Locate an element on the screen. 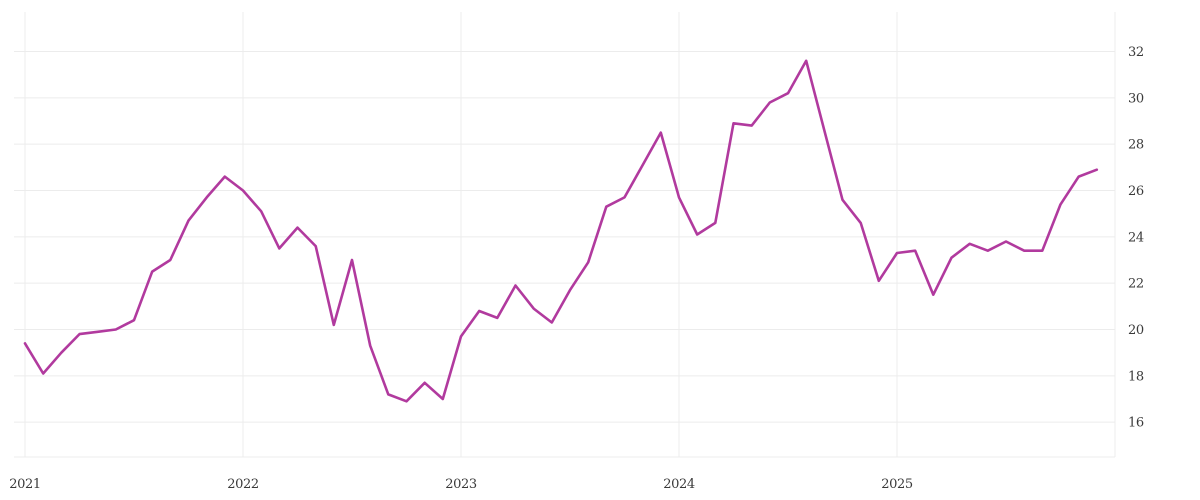 Image resolution: width=1200 pixels, height=500 pixels. x-tick-label: 2023 is located at coordinates (461, 484).